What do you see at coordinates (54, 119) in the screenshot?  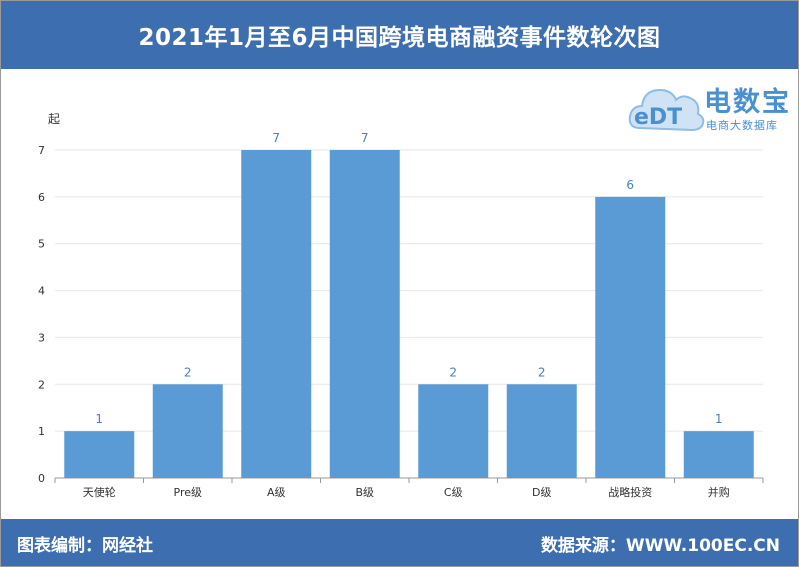 I see `y-axis-label: 起` at bounding box center [54, 119].